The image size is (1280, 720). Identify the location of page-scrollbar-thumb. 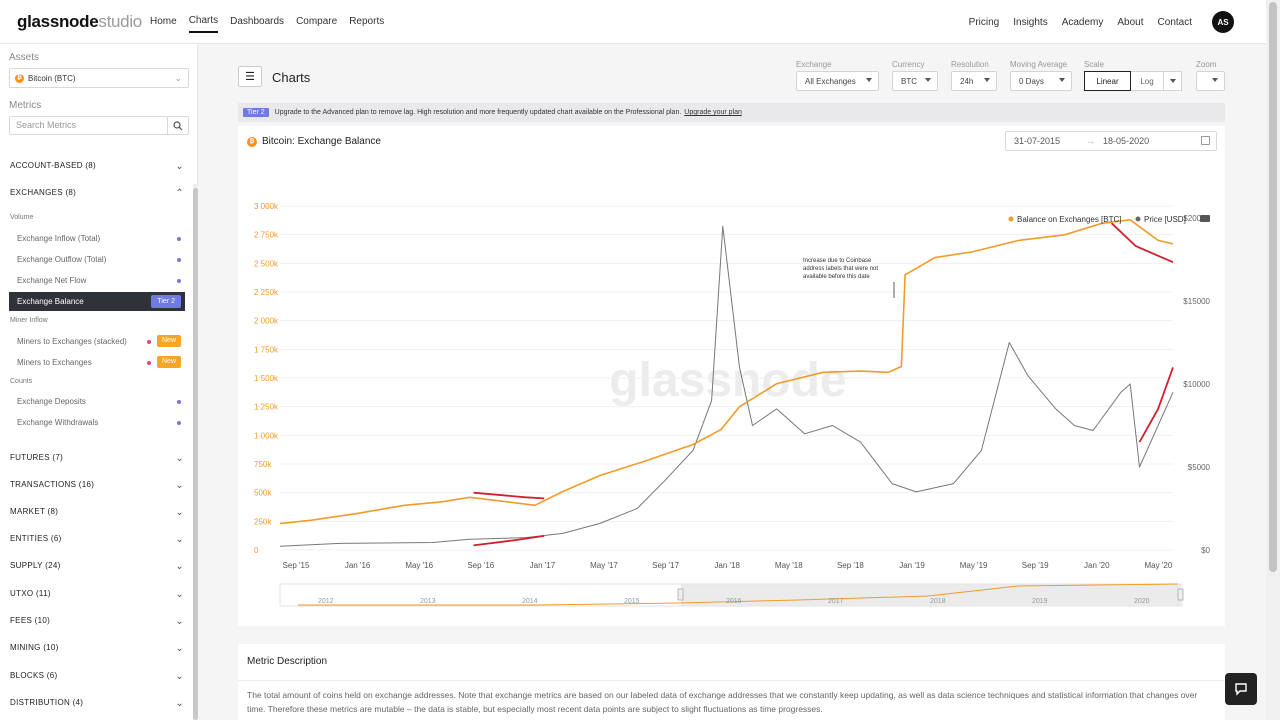
(1273, 287).